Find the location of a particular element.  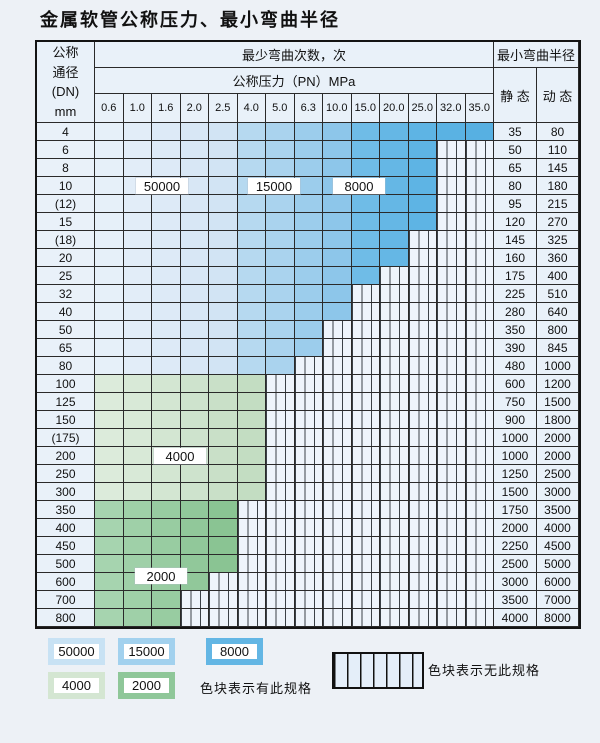

static-radius-cell: 2000 is located at coordinates (515, 528).